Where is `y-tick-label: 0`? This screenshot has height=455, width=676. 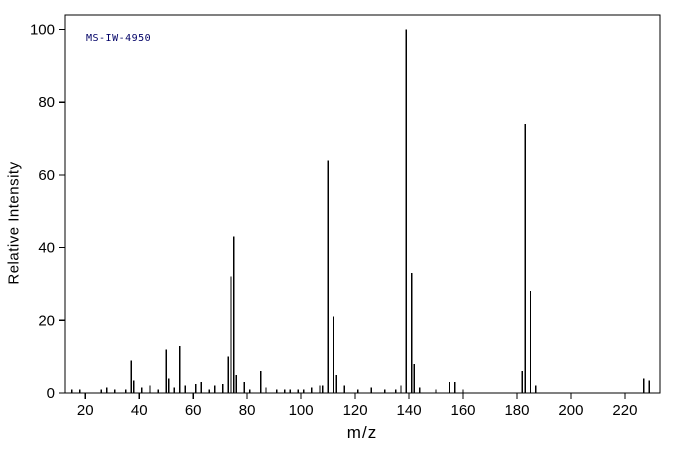 y-tick-label: 0 is located at coordinates (51, 393).